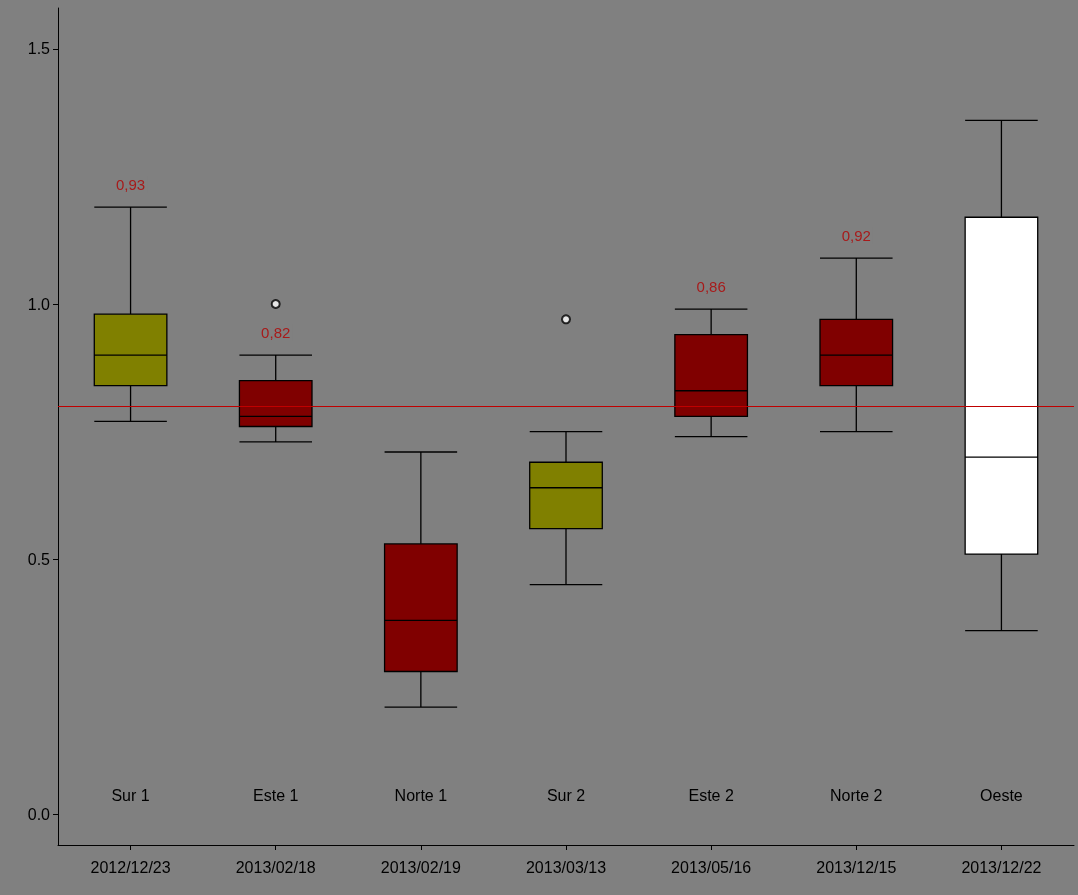 The width and height of the screenshot is (1078, 895). What do you see at coordinates (39, 304) in the screenshot?
I see `y-tick-label: 1.0` at bounding box center [39, 304].